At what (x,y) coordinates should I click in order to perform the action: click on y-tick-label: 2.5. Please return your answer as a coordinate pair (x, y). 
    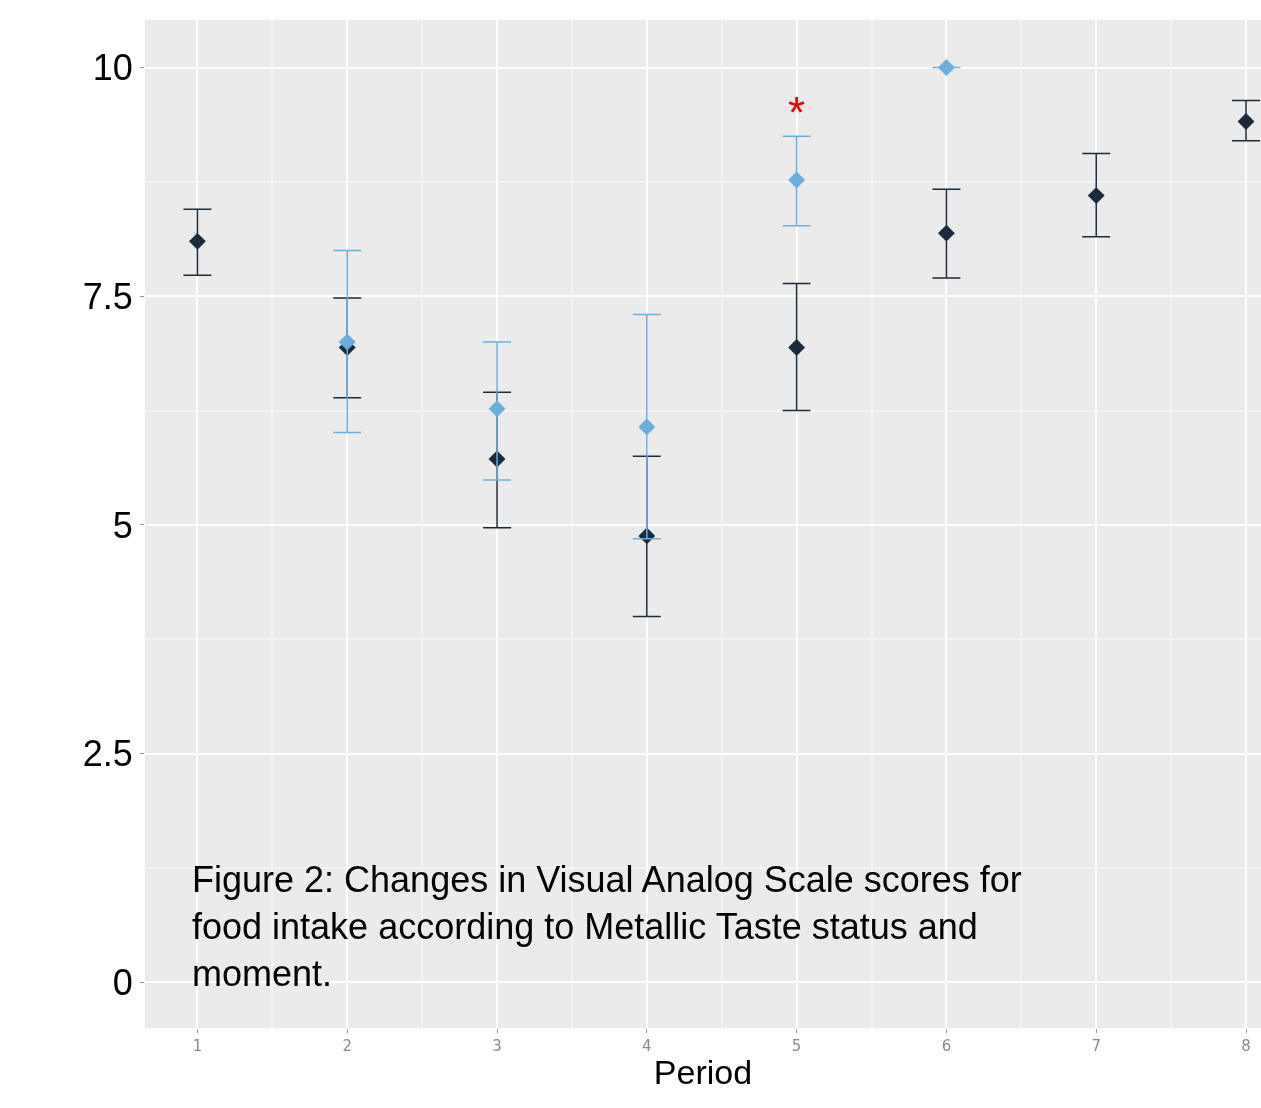
    Looking at the image, I should click on (107, 754).